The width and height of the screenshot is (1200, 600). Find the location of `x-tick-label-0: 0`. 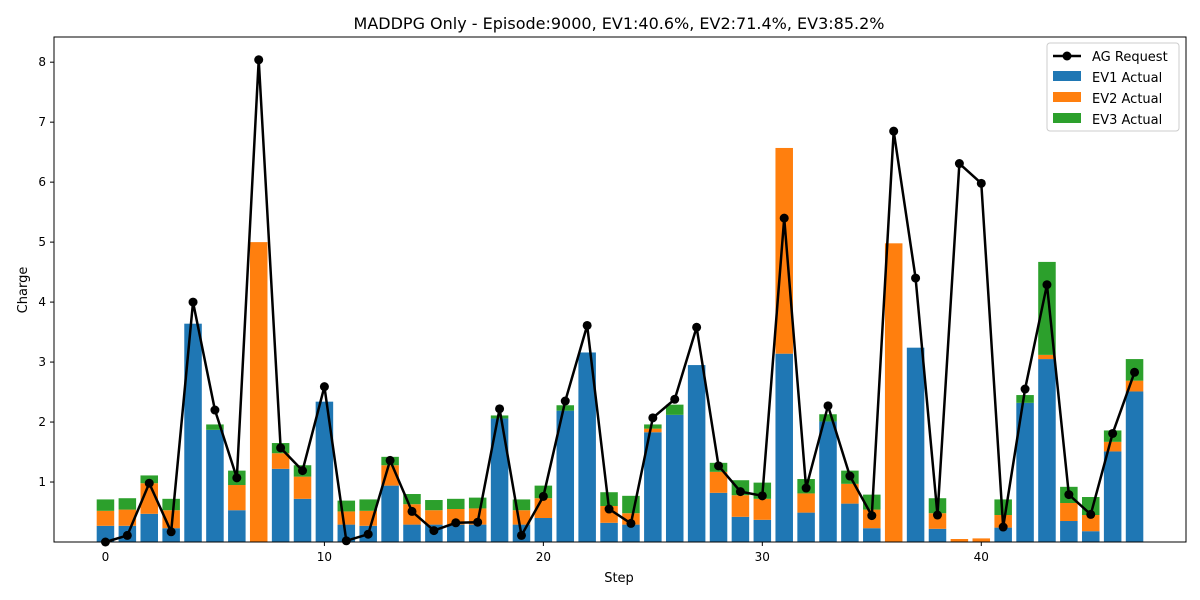

x-tick-label-0: 0 is located at coordinates (106, 557).